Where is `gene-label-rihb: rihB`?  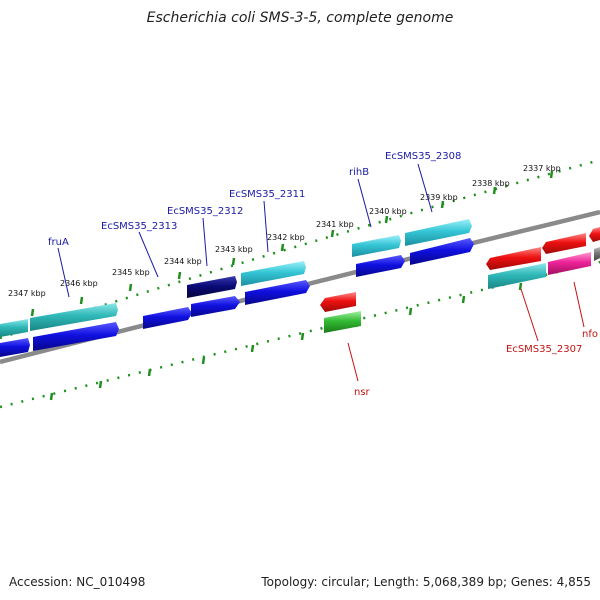 gene-label-rihb: rihB is located at coordinates (359, 172).